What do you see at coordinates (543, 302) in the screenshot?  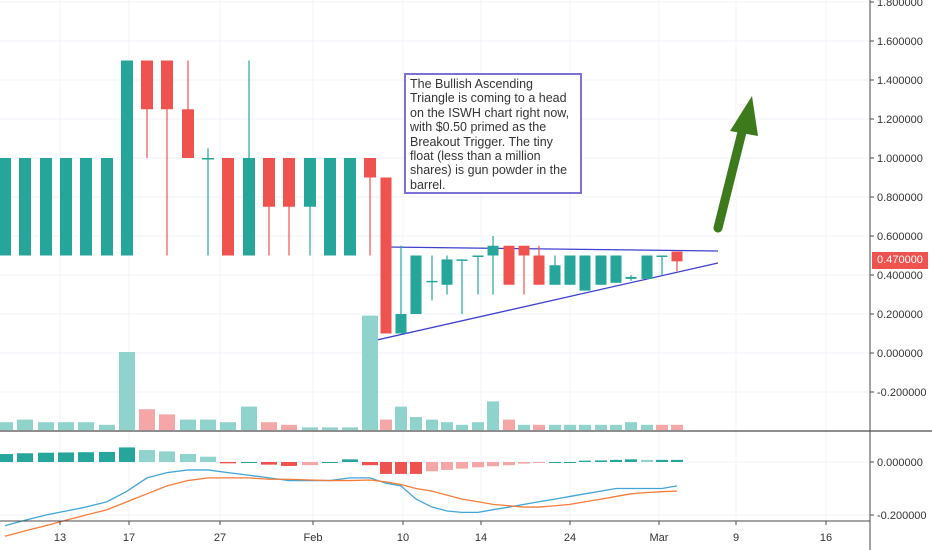 I see `support-line` at bounding box center [543, 302].